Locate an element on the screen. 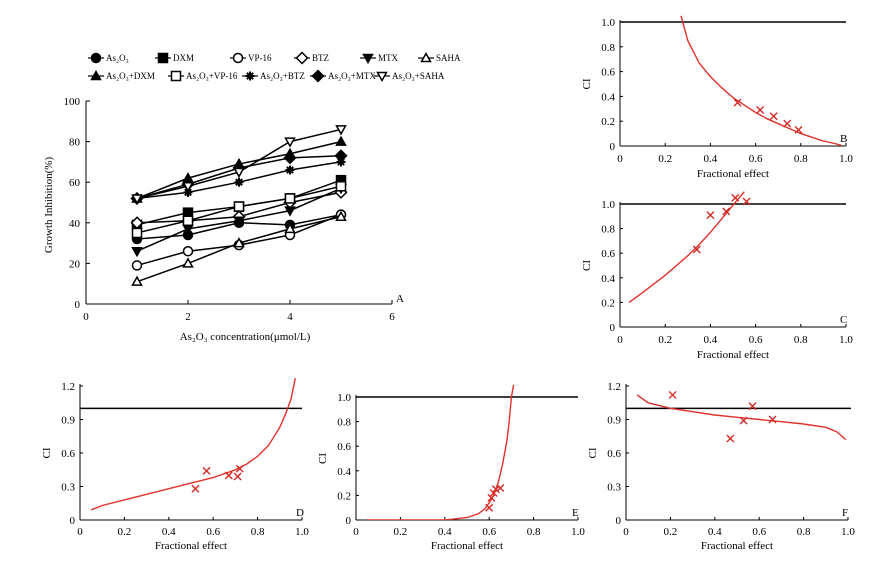  panel-e-y-tick-label: 0.6 is located at coordinates (344, 447).